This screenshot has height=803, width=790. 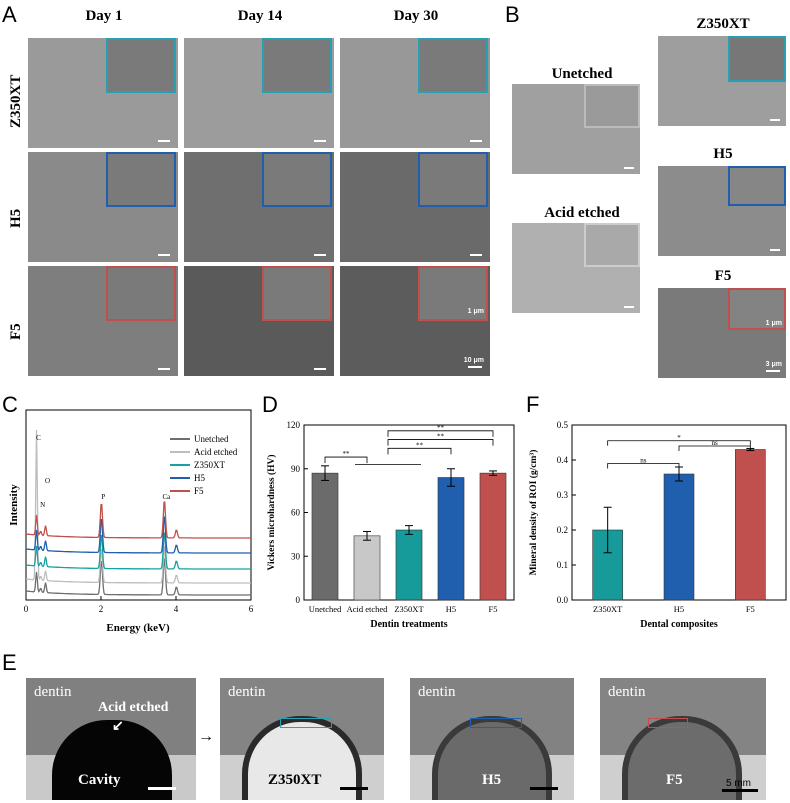 What do you see at coordinates (409, 565) in the screenshot?
I see `bar-z350xt` at bounding box center [409, 565].